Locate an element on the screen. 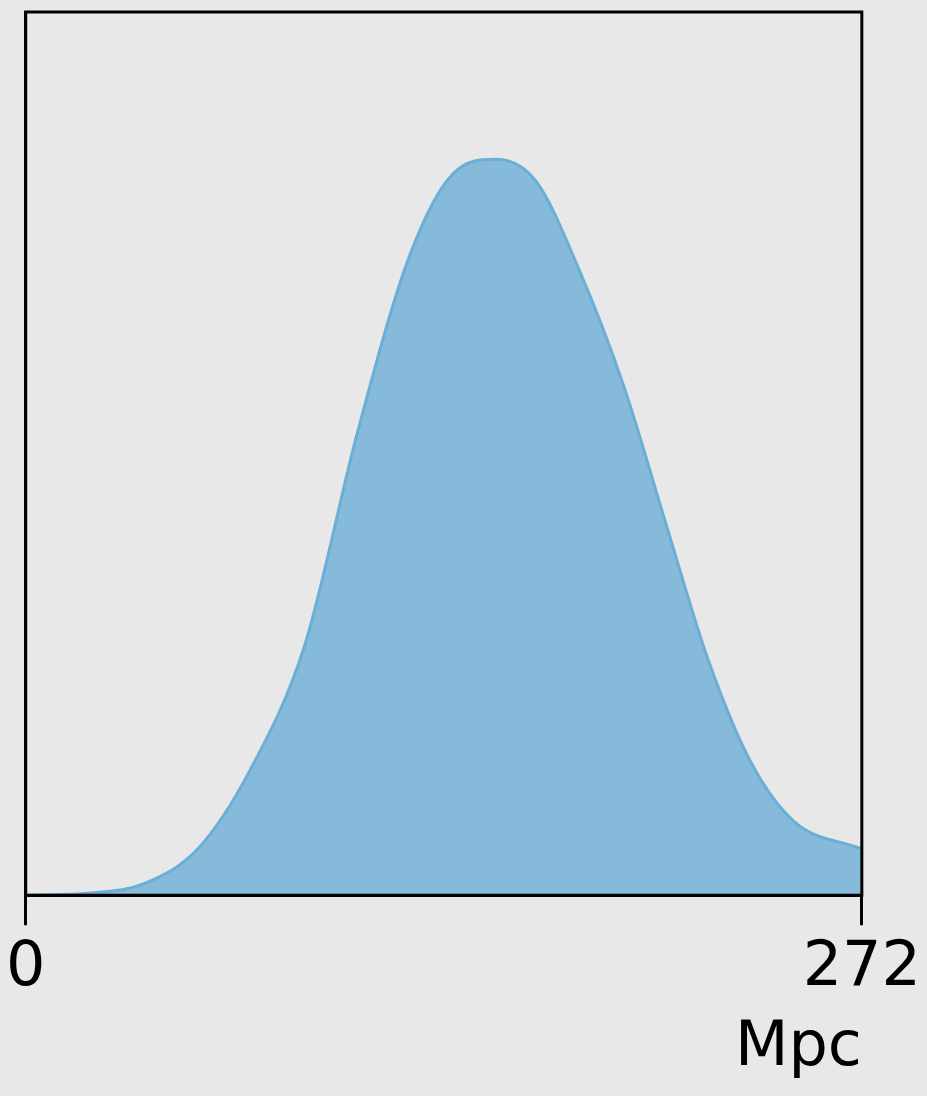 Image resolution: width=927 pixels, height=1096 pixels. x-tick-label: 272 is located at coordinates (861, 963).